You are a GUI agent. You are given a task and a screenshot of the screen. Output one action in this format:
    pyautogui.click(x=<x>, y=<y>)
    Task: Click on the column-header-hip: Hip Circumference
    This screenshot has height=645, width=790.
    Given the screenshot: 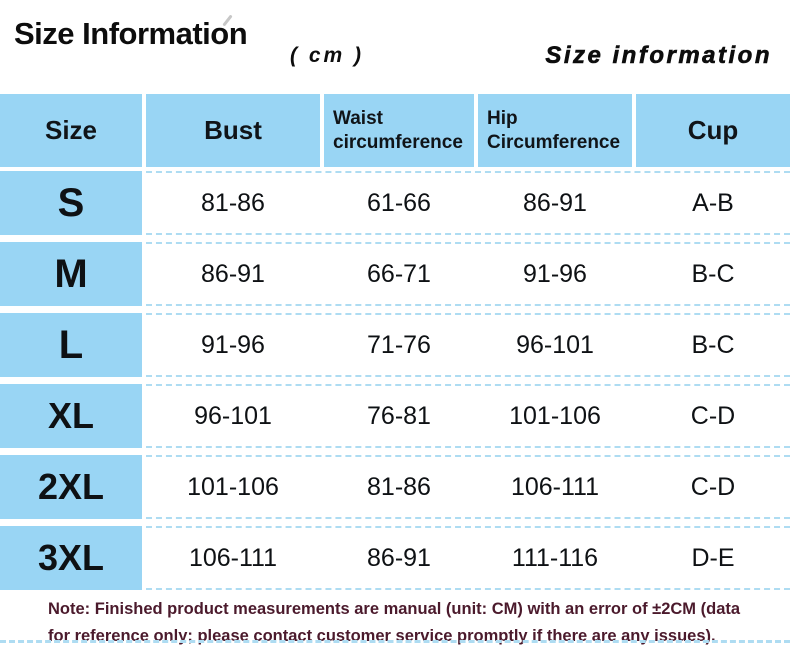 What is the action you would take?
    pyautogui.click(x=555, y=130)
    